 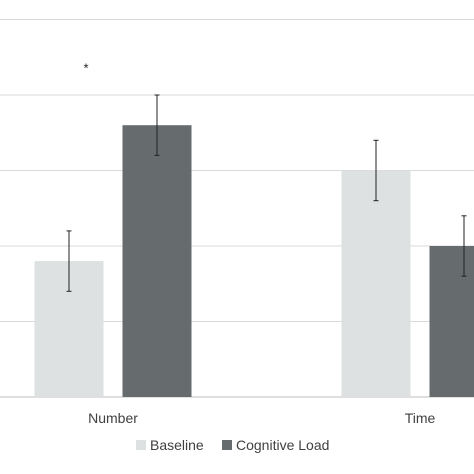 What do you see at coordinates (157, 261) in the screenshot?
I see `bar-cognitive-load-number` at bounding box center [157, 261].